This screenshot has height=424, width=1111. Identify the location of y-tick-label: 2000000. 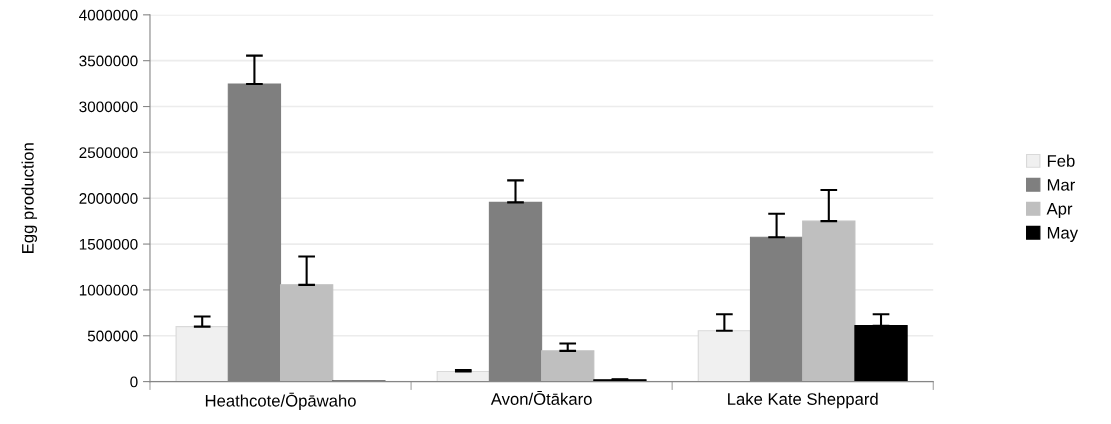
(108, 198).